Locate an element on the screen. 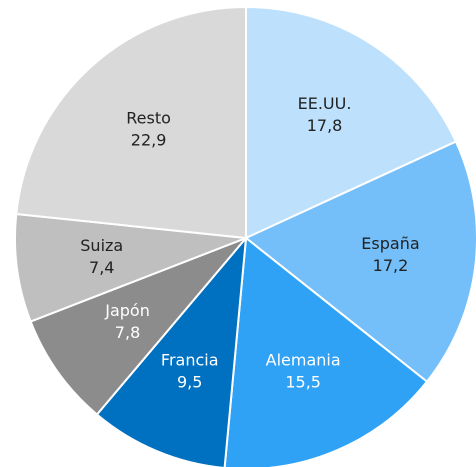 Image resolution: width=476 pixels, height=467 pixels. slice-label: Alemania is located at coordinates (303, 359).